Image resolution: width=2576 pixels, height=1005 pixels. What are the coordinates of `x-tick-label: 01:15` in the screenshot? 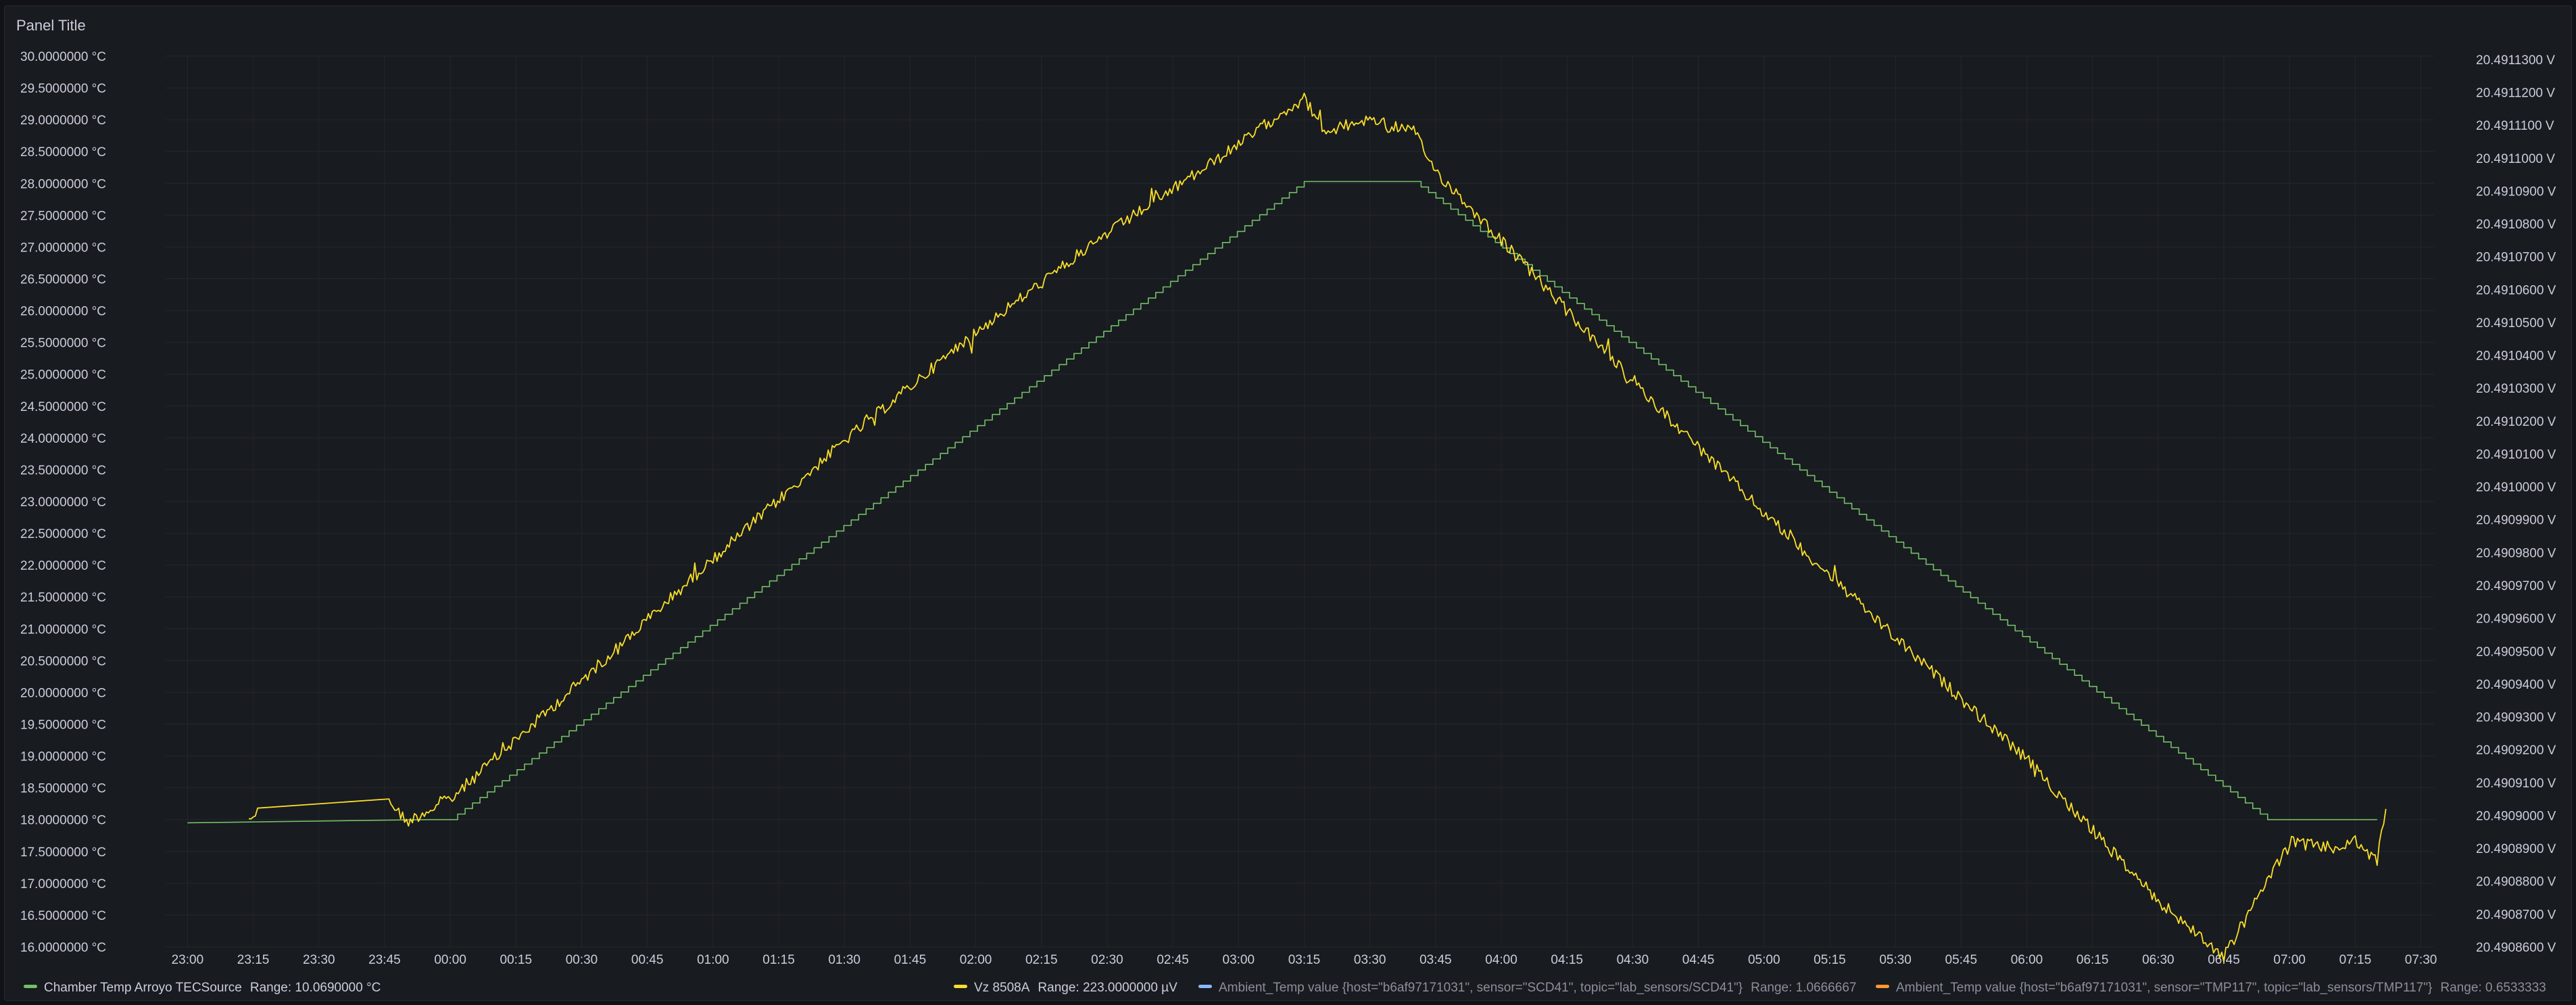 It's located at (778, 960).